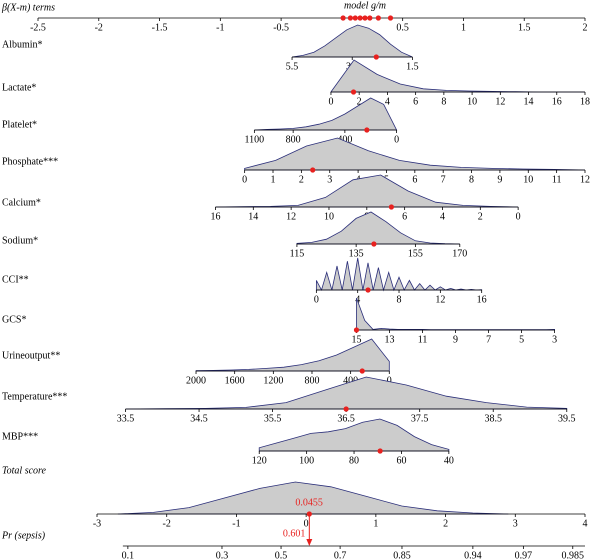 This screenshot has width=591, height=559. I want to click on total-score-label: 0.0455, so click(309, 502).